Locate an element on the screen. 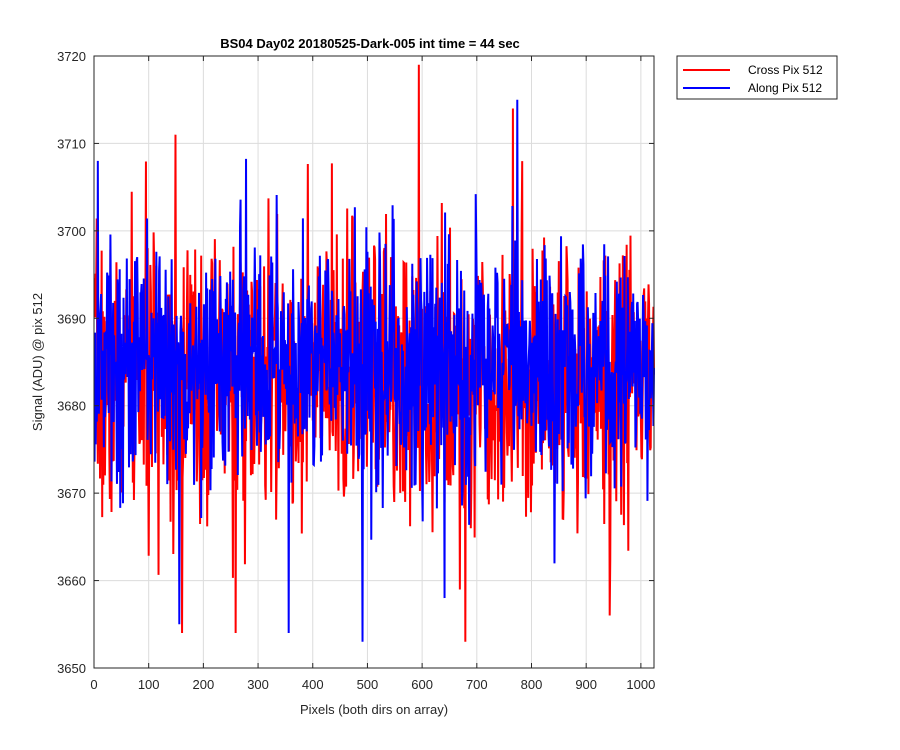 The image size is (900, 750). legend-label-cross: Cross Pix 512 is located at coordinates (785, 70).